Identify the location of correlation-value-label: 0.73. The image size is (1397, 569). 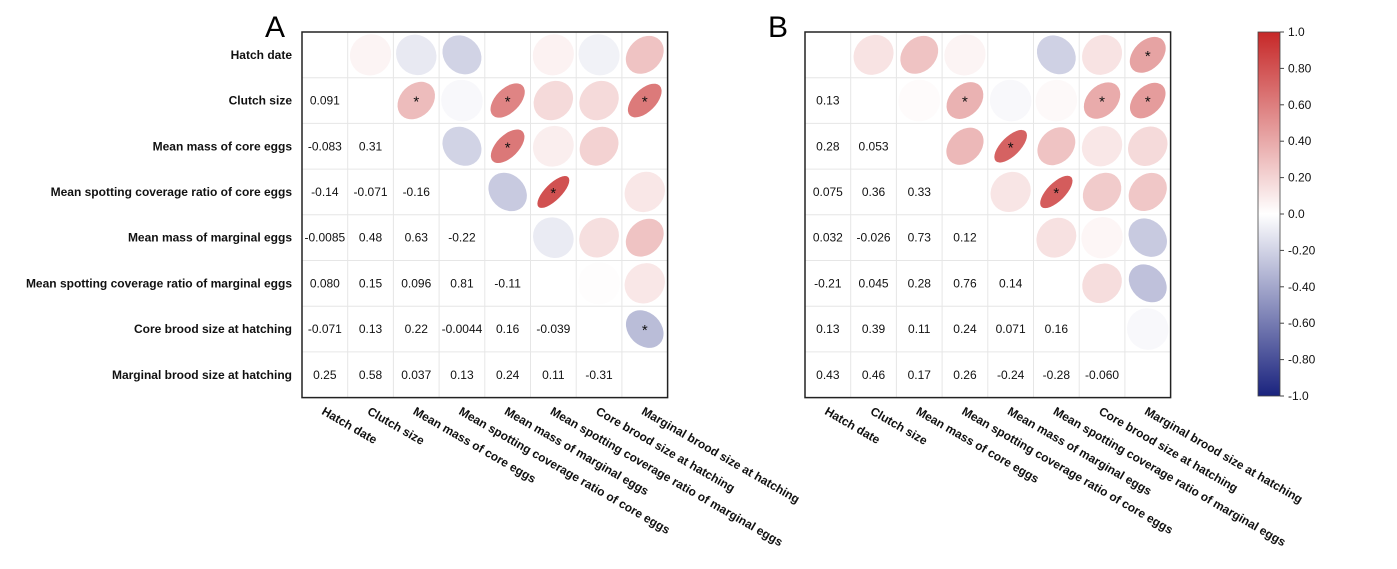
(920, 238).